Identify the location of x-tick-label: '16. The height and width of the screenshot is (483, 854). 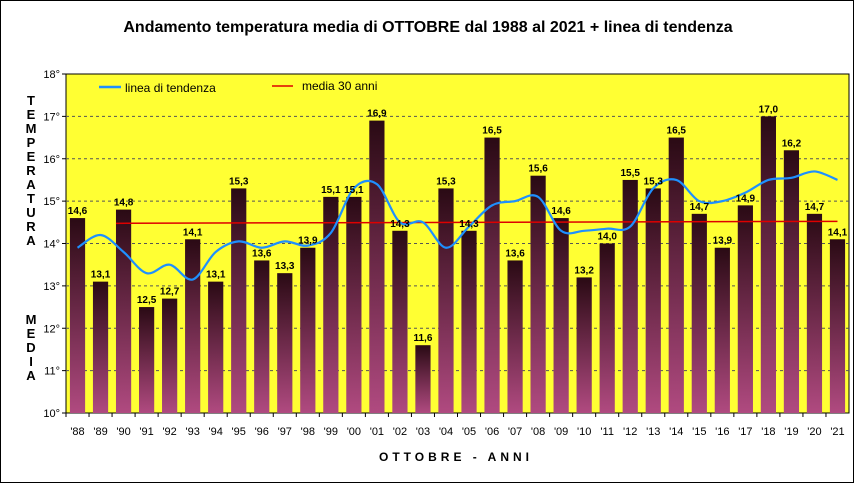
(722, 432).